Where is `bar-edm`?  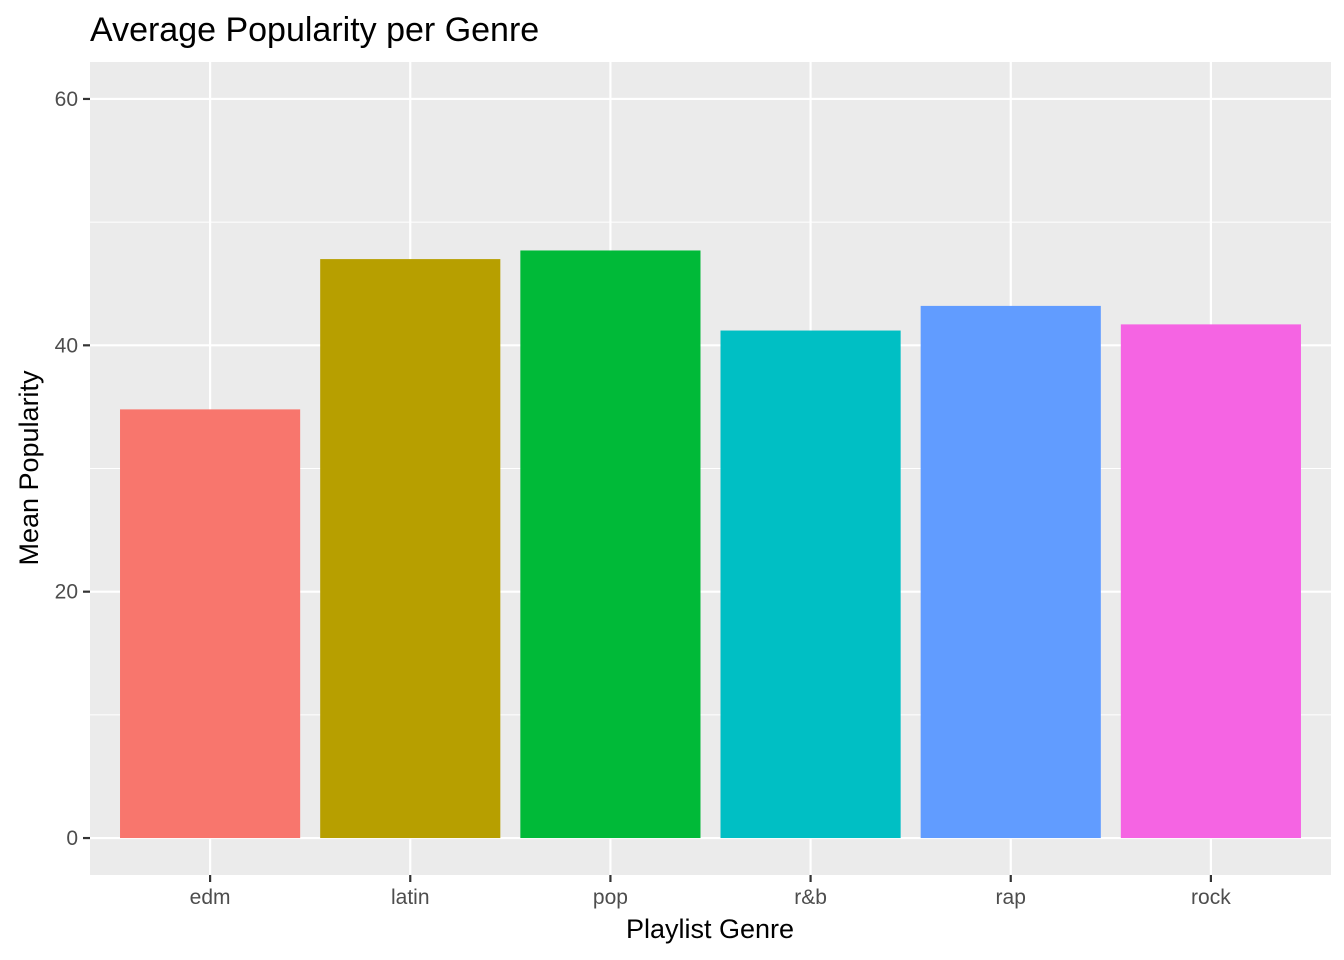
bar-edm is located at coordinates (210, 624).